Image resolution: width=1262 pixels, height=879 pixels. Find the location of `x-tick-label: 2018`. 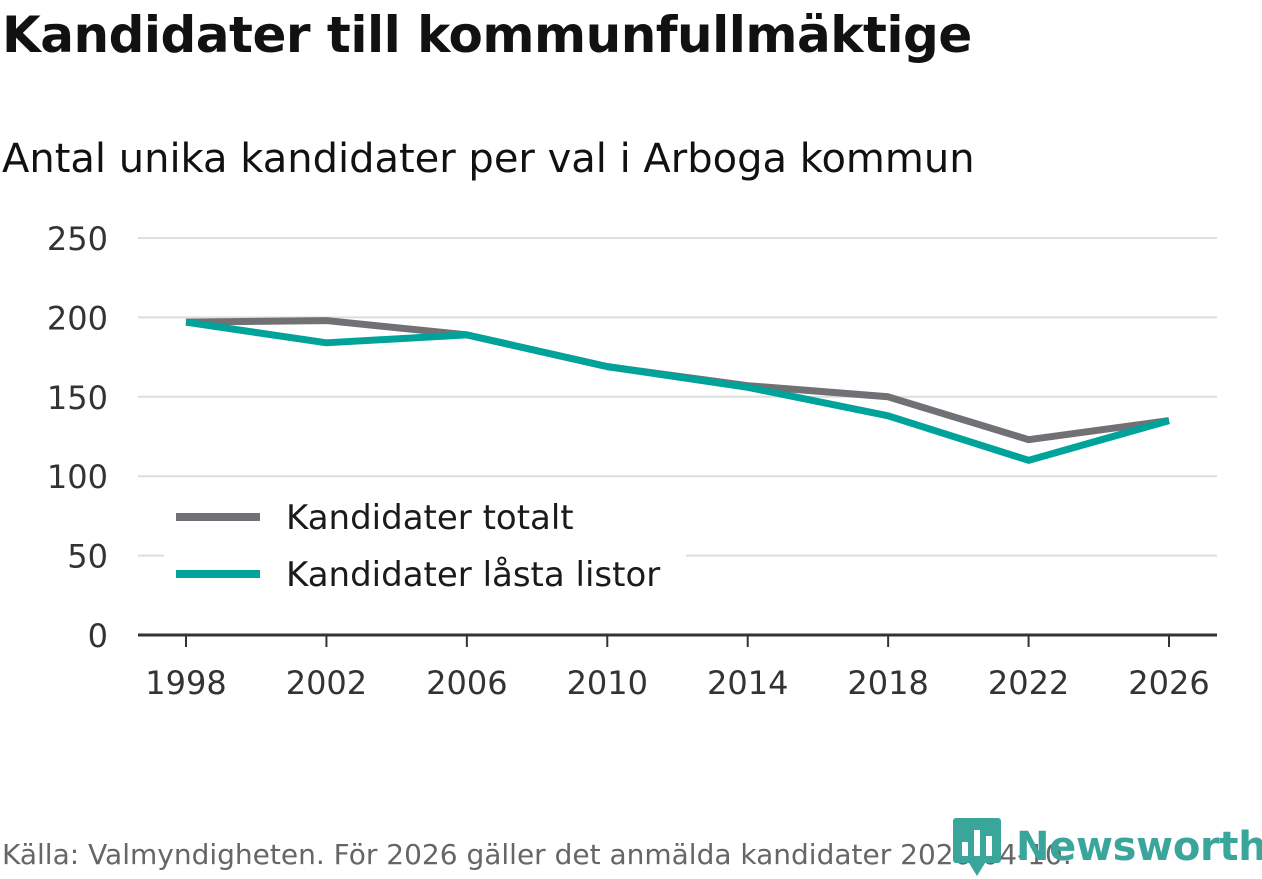

x-tick-label: 2018 is located at coordinates (887, 683).